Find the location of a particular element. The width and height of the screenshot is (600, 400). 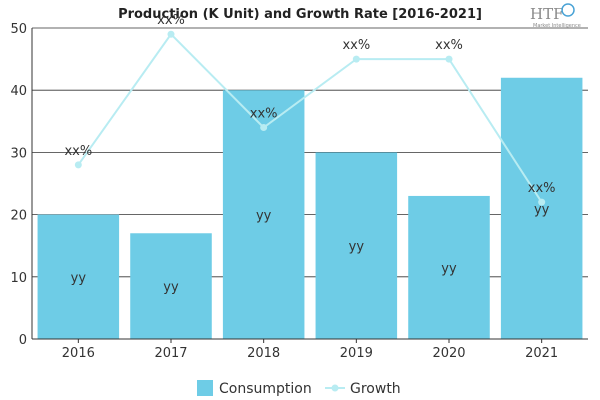

logo-text: HTF is located at coordinates (547, 14).